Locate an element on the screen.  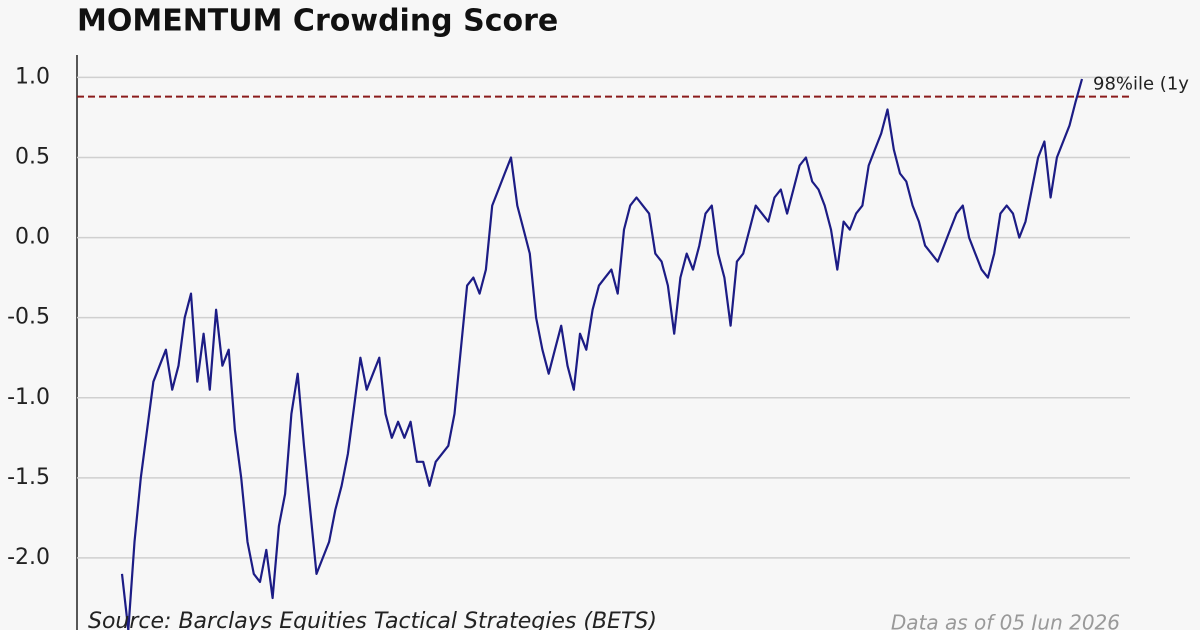
y-tick-label: 1.0 is located at coordinates (32, 76).